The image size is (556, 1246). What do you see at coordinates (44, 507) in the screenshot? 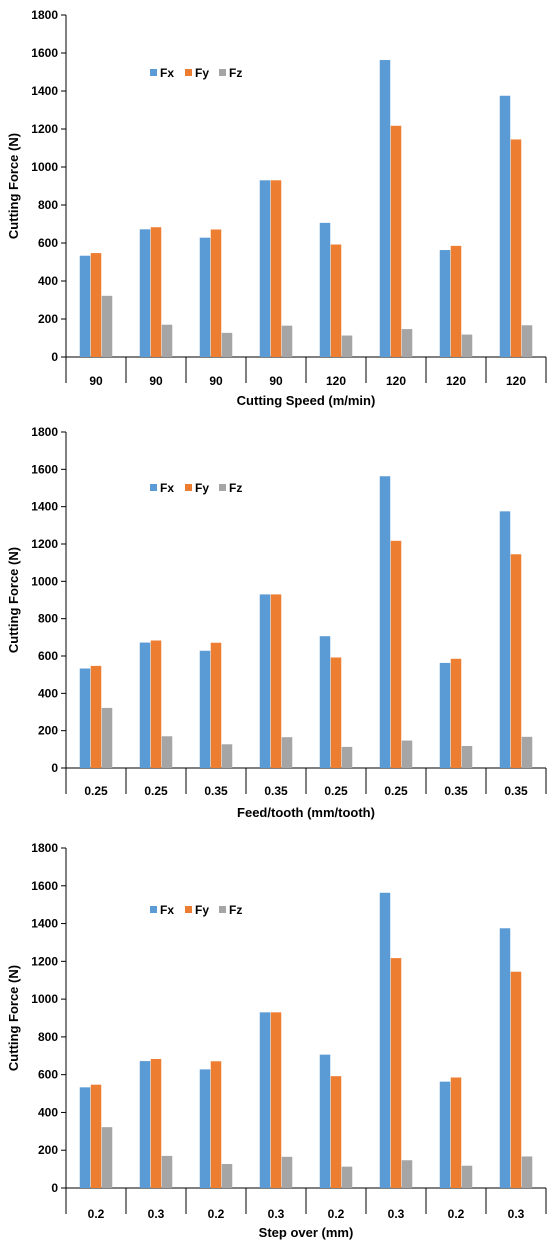
I see `y-tick-label: 1400` at bounding box center [44, 507].